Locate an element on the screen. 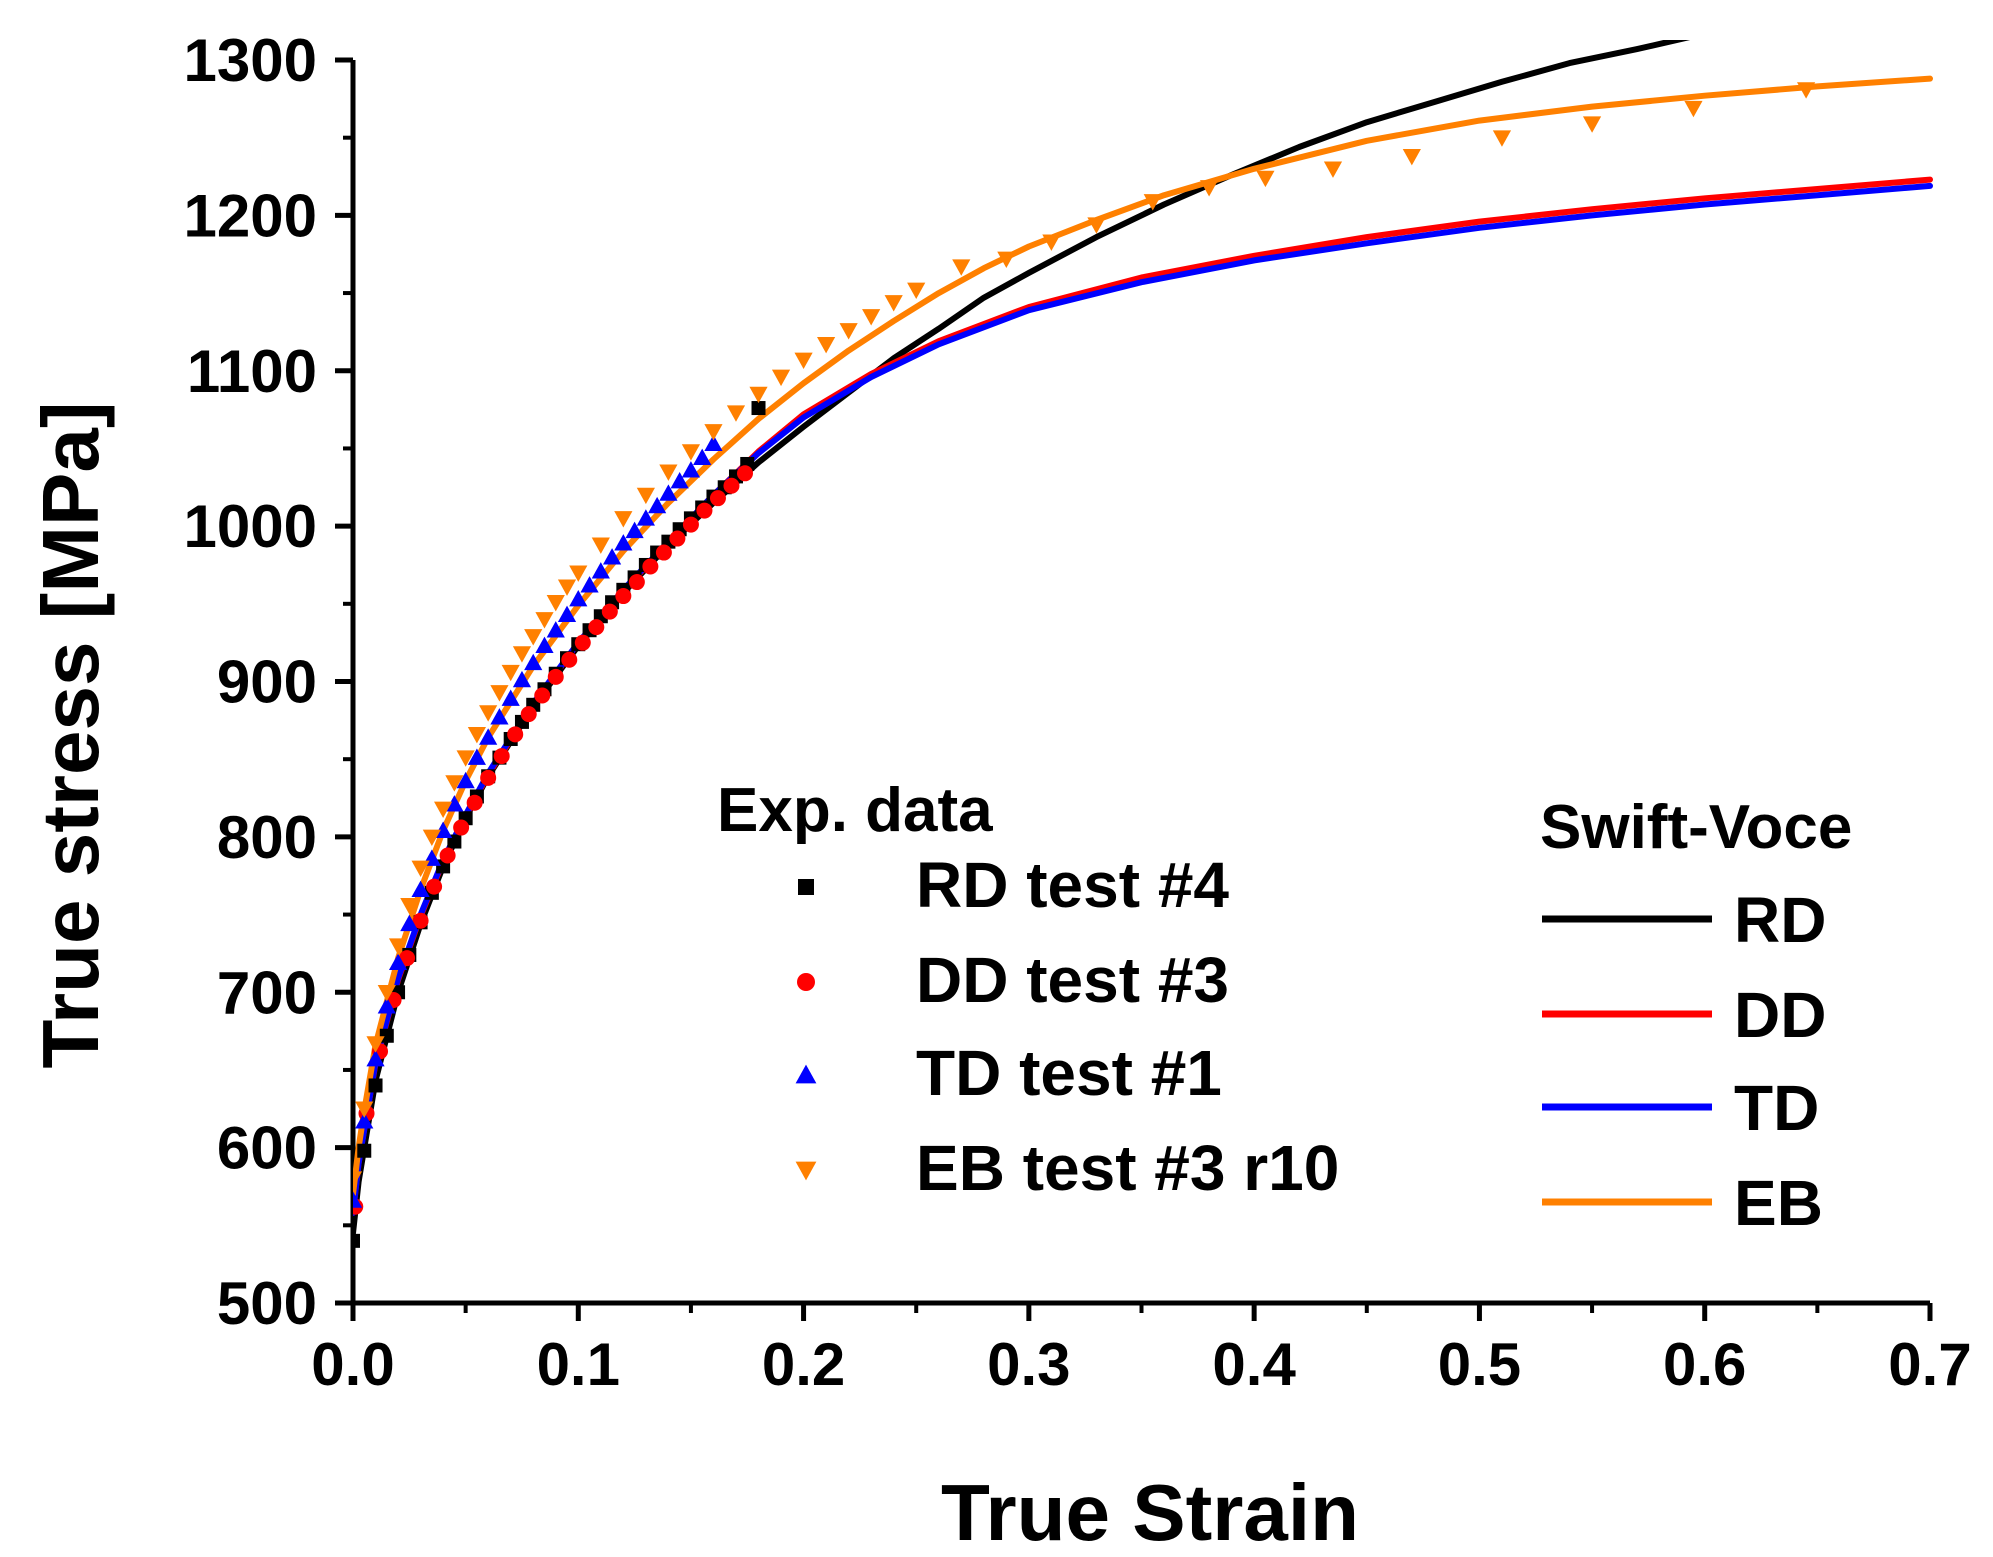  legend-marker-rd is located at coordinates (806, 887).